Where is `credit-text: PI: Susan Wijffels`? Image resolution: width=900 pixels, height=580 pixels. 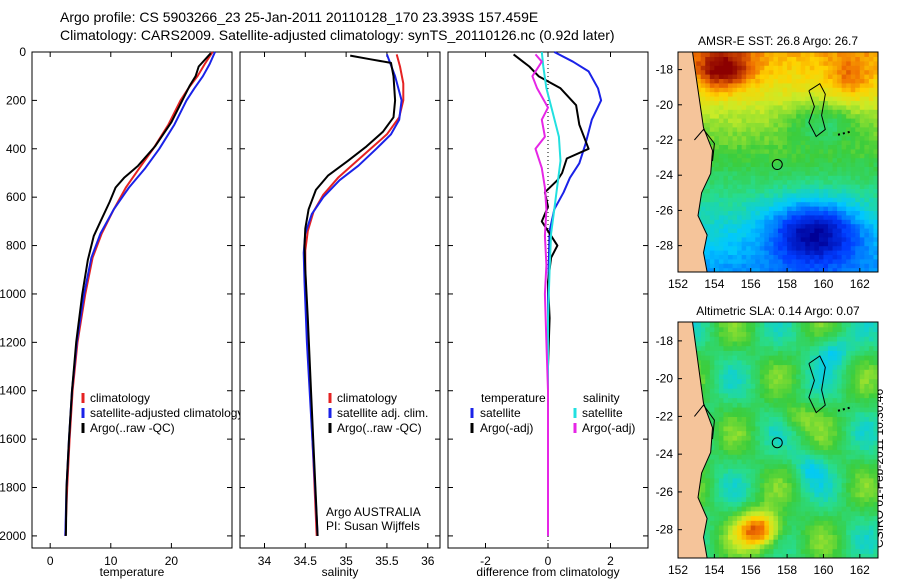 credit-text: PI: Susan Wijffels is located at coordinates (373, 526).